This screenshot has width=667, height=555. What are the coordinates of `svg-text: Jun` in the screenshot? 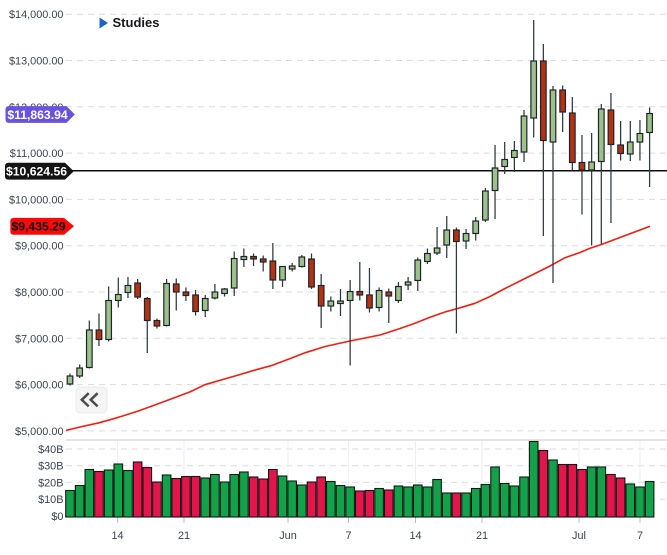 It's located at (288, 536).